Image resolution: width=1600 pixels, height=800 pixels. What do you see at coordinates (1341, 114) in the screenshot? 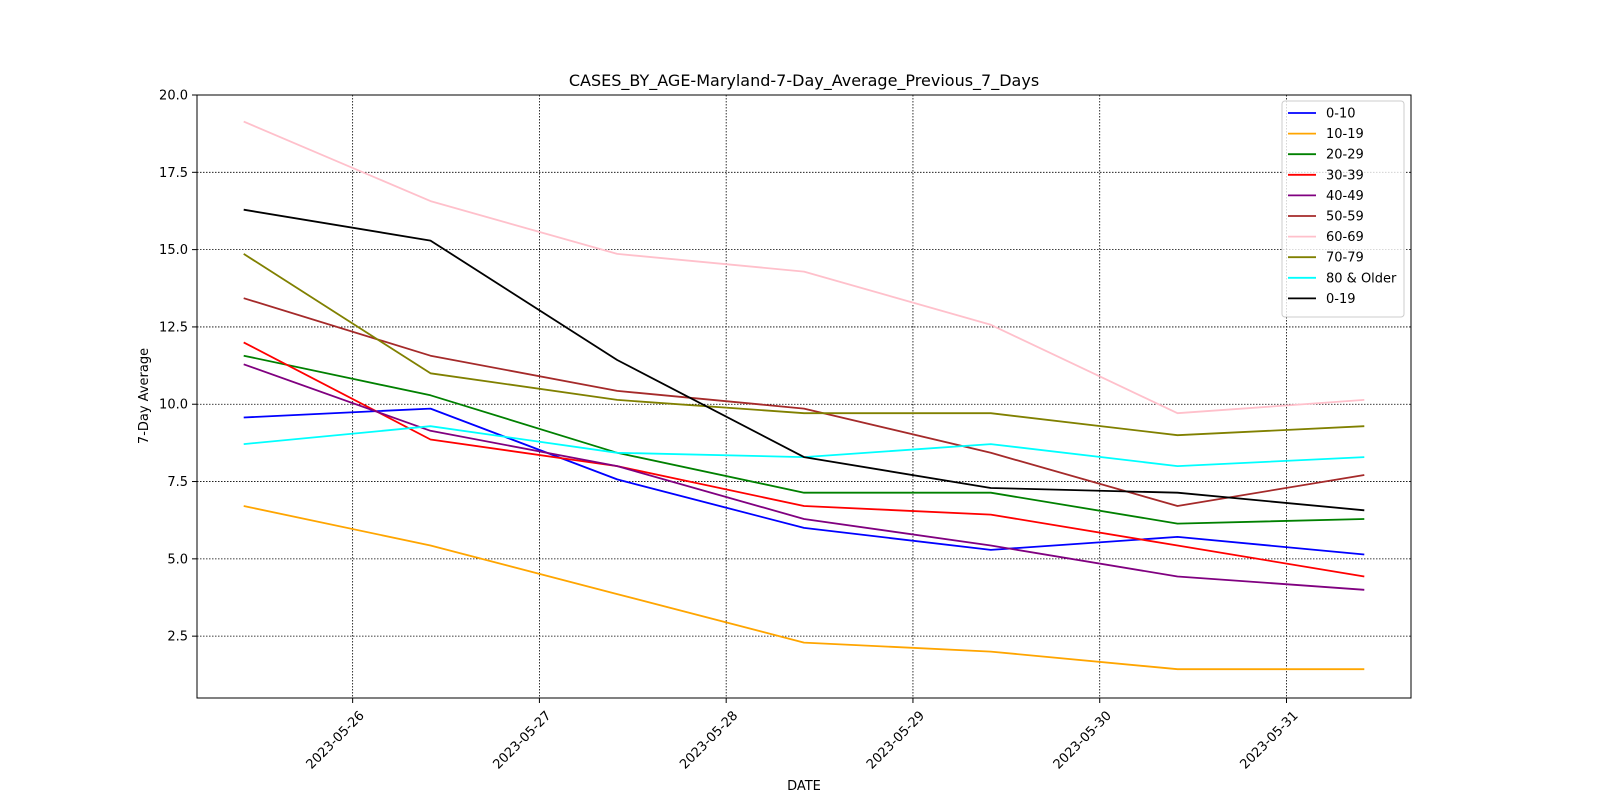
I see `legend-label: 0-10` at bounding box center [1341, 114].